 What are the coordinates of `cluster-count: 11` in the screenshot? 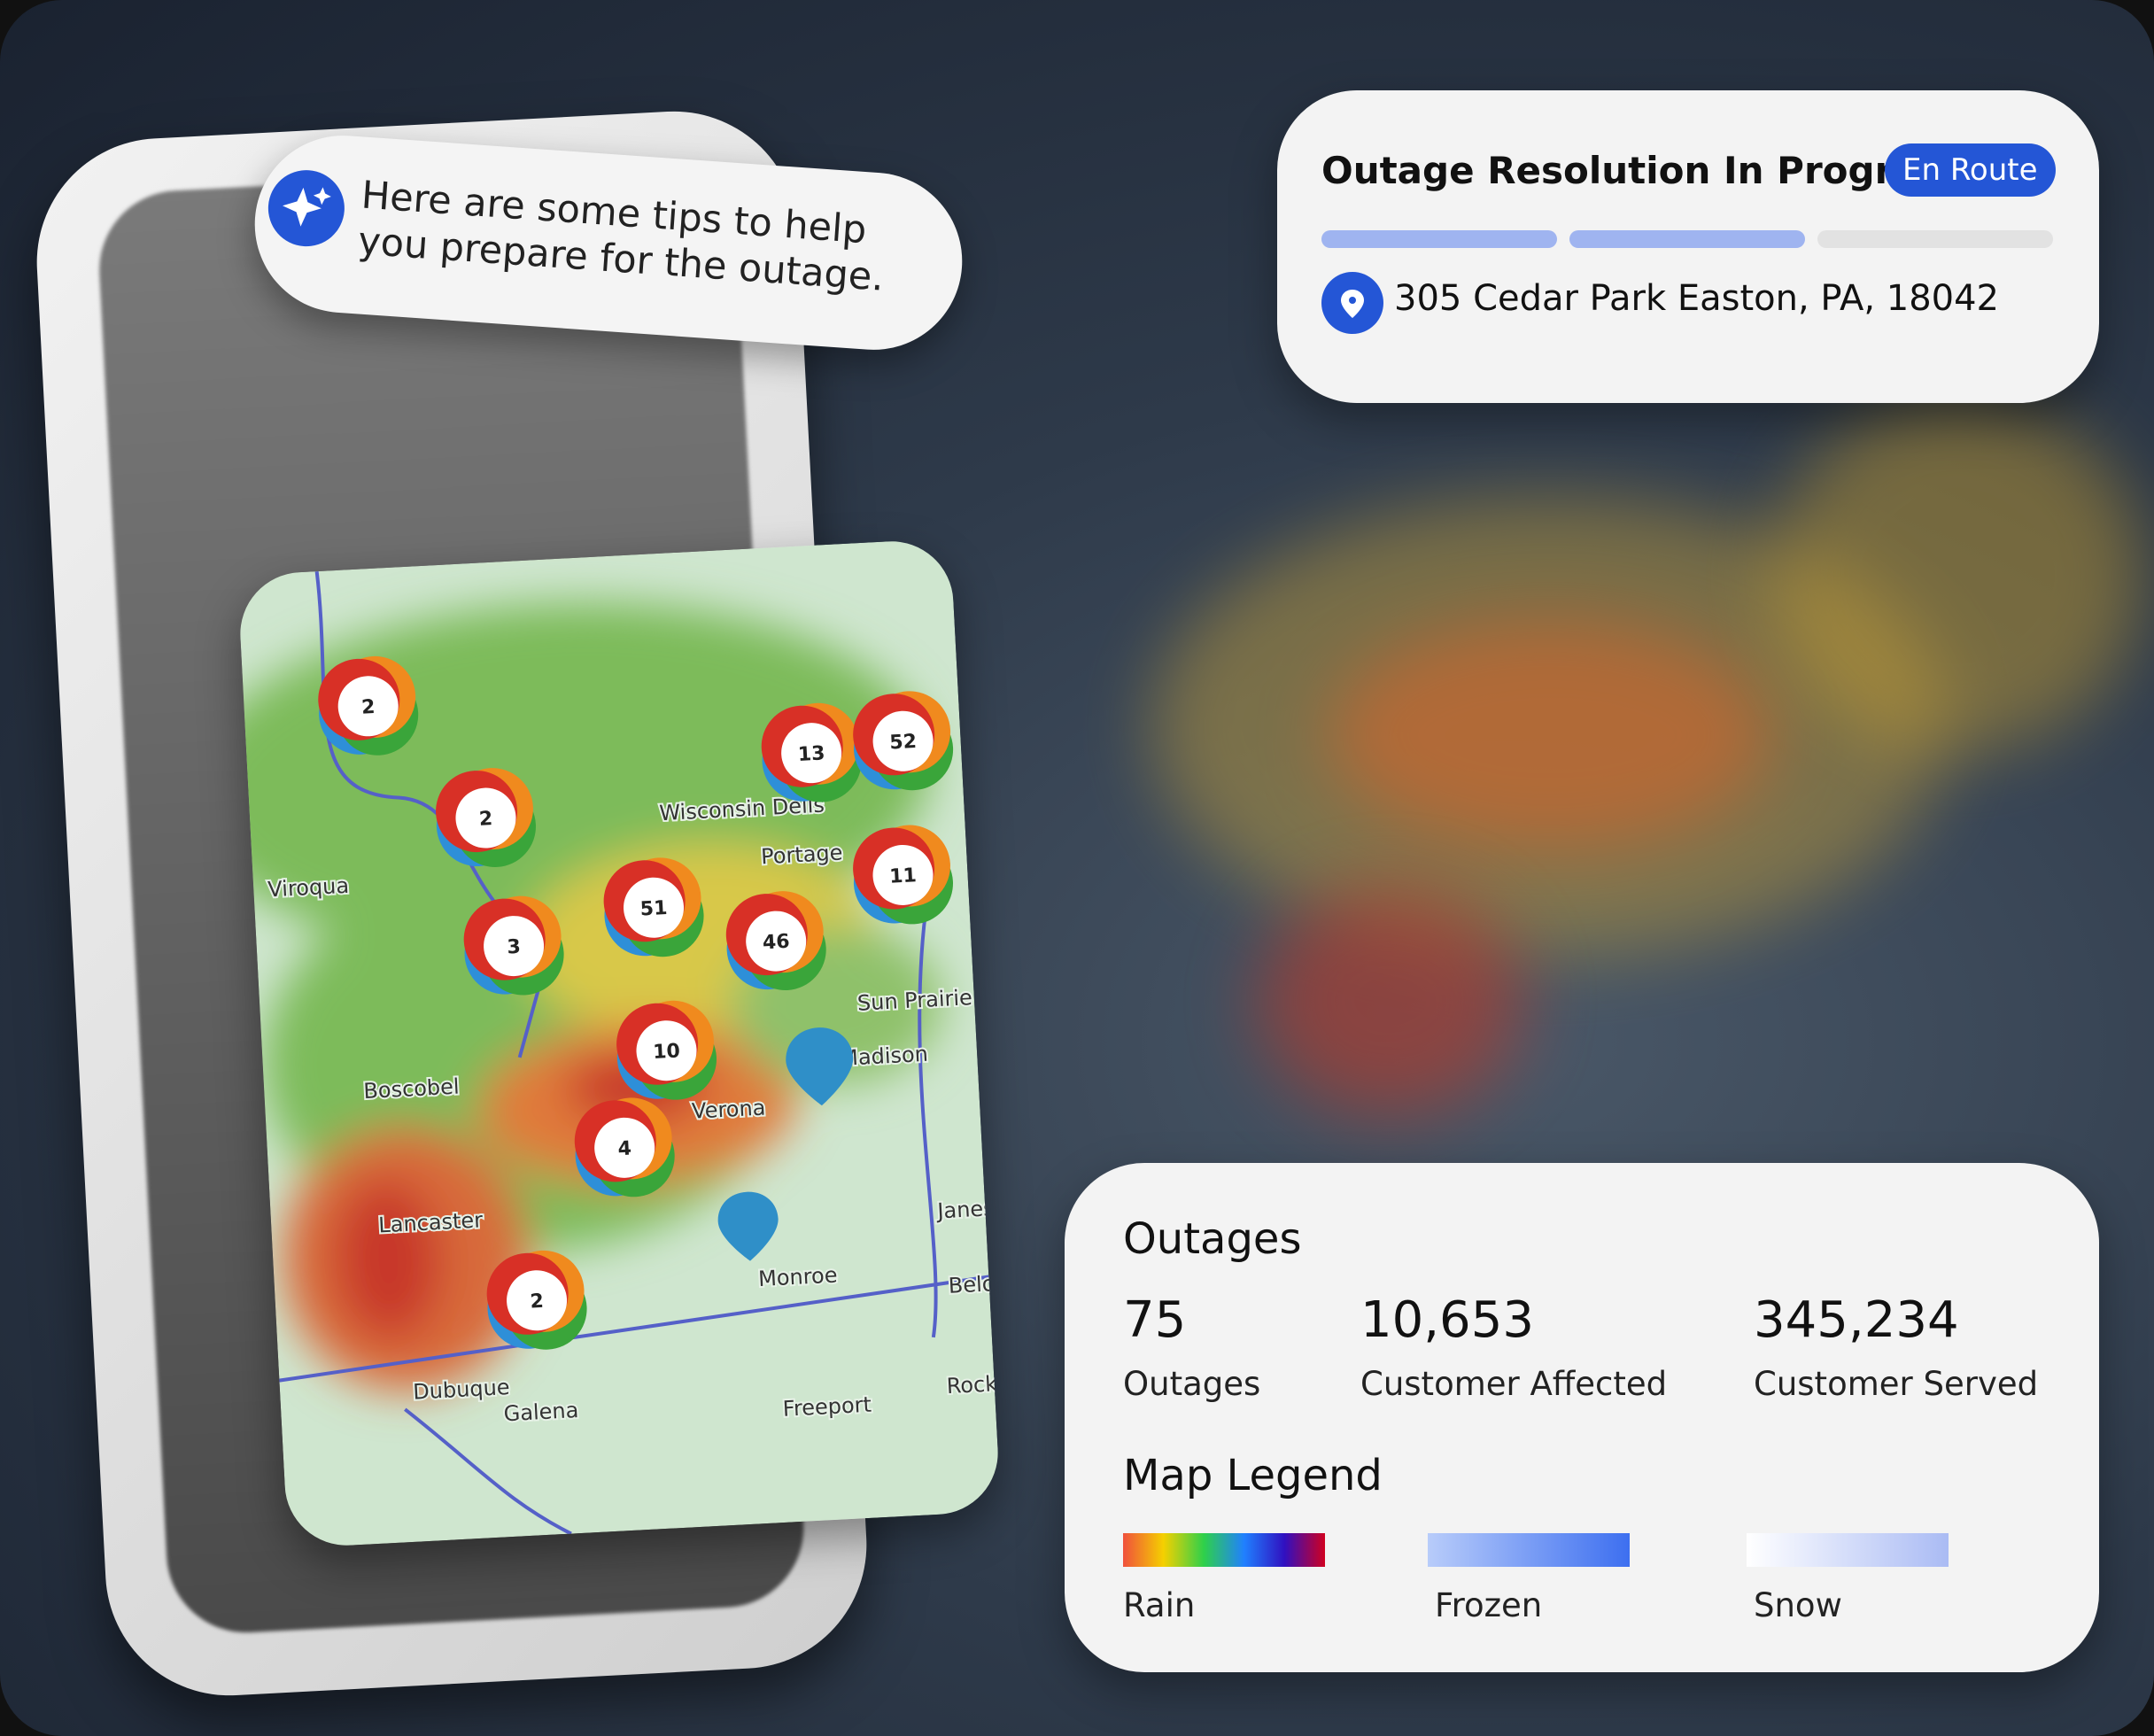 It's located at (903, 876).